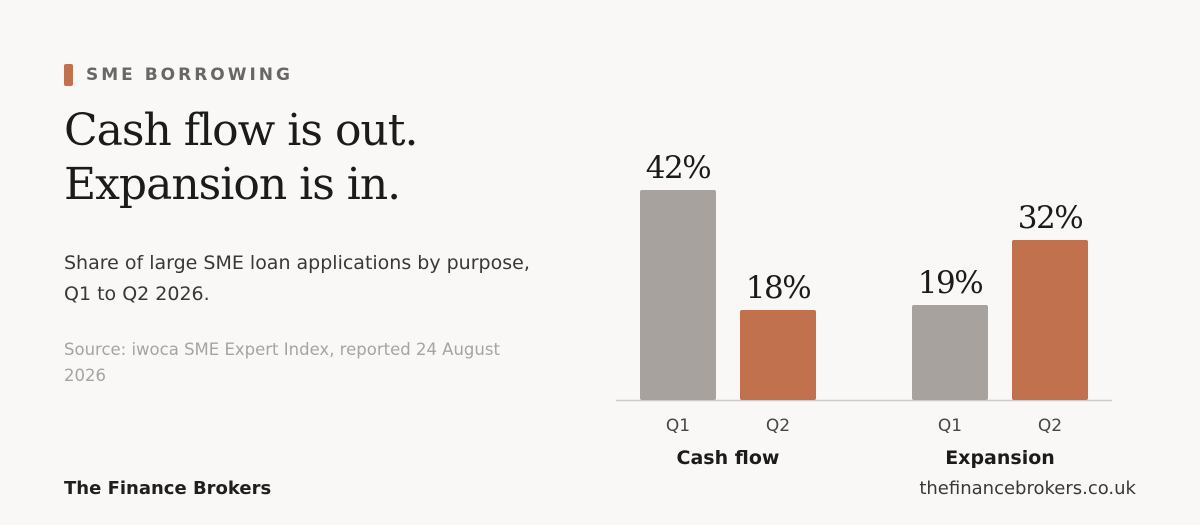 The width and height of the screenshot is (1200, 525). What do you see at coordinates (778, 355) in the screenshot?
I see `bar-cash-flow-q2` at bounding box center [778, 355].